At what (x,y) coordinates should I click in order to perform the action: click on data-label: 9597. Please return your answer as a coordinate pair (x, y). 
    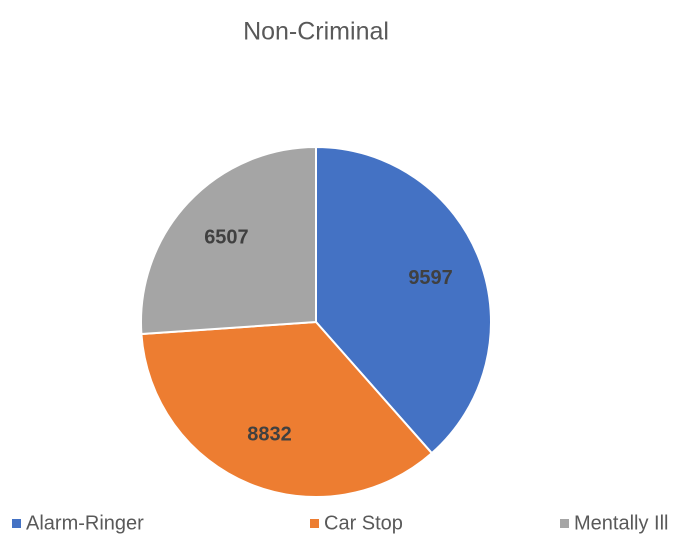
    Looking at the image, I should click on (430, 278).